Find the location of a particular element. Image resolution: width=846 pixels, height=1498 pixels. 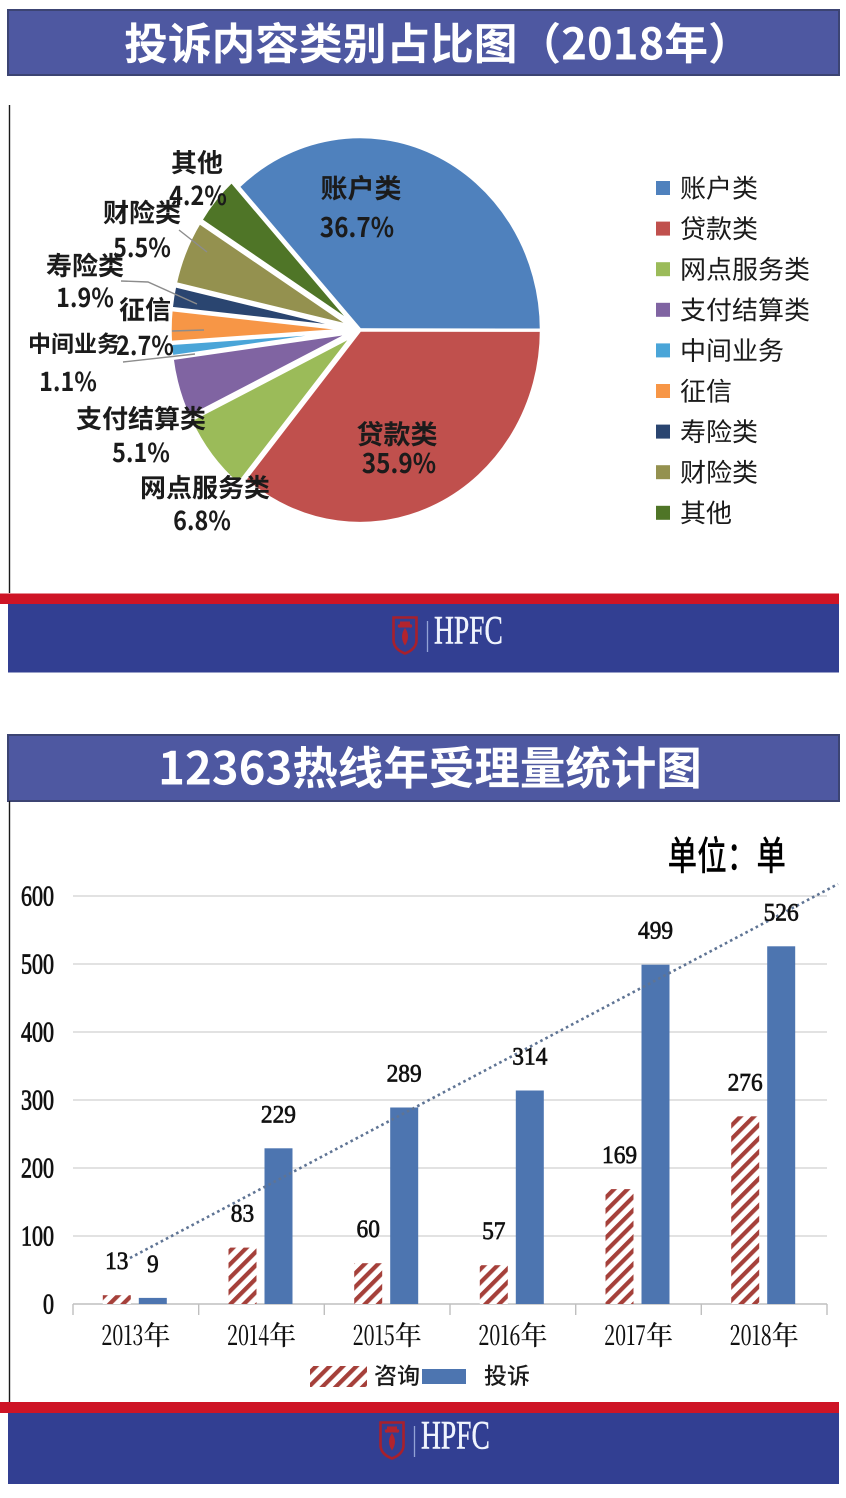

svg-text: 60 is located at coordinates (368, 1228).